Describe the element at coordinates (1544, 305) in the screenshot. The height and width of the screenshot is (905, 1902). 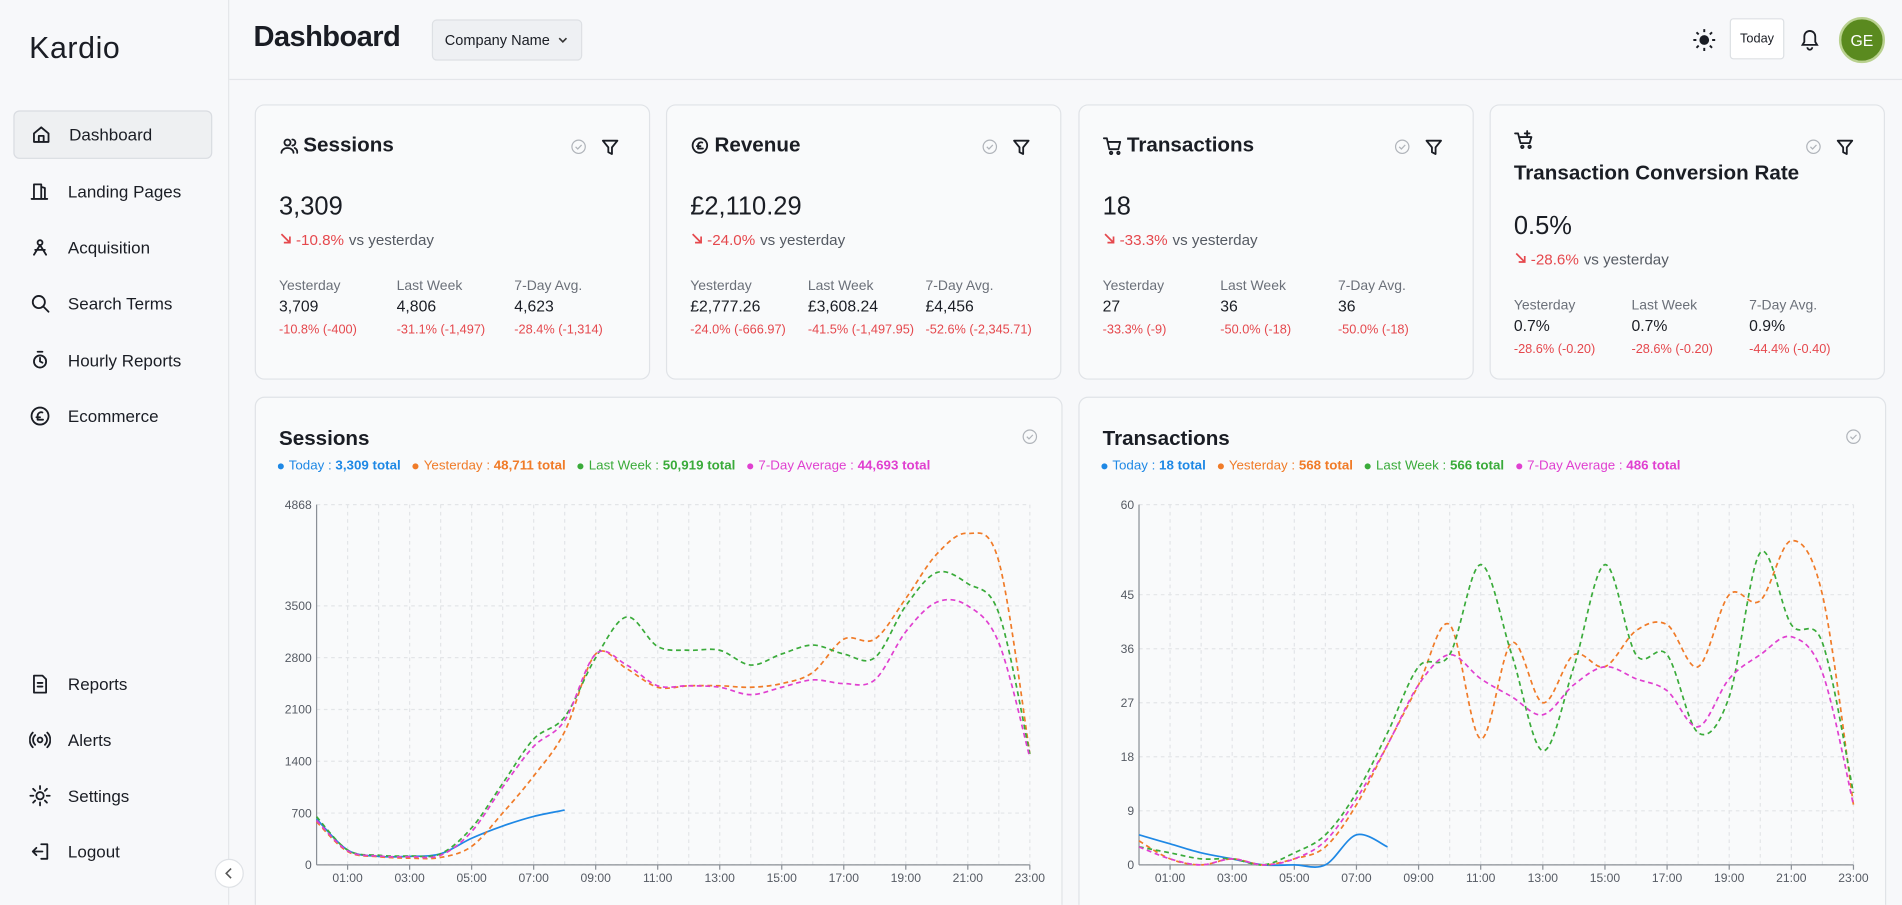
I see `stat-label: Yesterday` at that location.